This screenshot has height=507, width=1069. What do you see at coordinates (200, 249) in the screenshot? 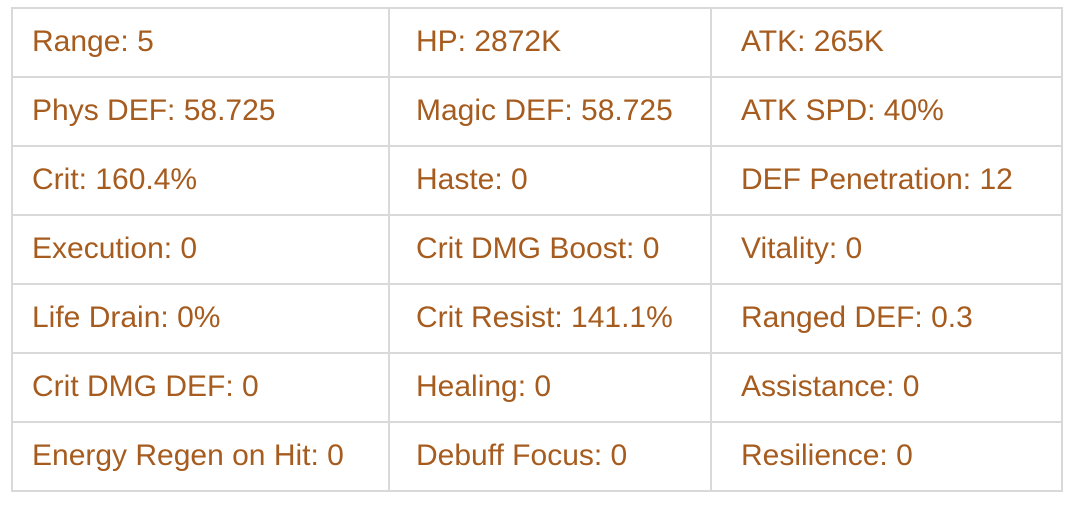
I see `stat-cell-execution: Execution: 0` at bounding box center [200, 249].